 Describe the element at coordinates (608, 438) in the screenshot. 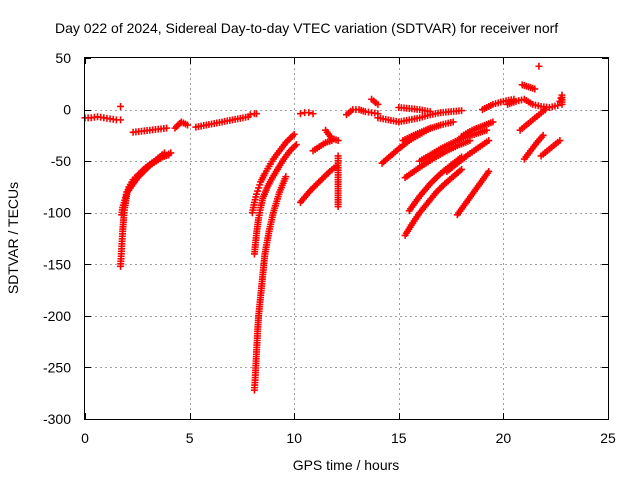

I see `x-tick-label: 25` at that location.